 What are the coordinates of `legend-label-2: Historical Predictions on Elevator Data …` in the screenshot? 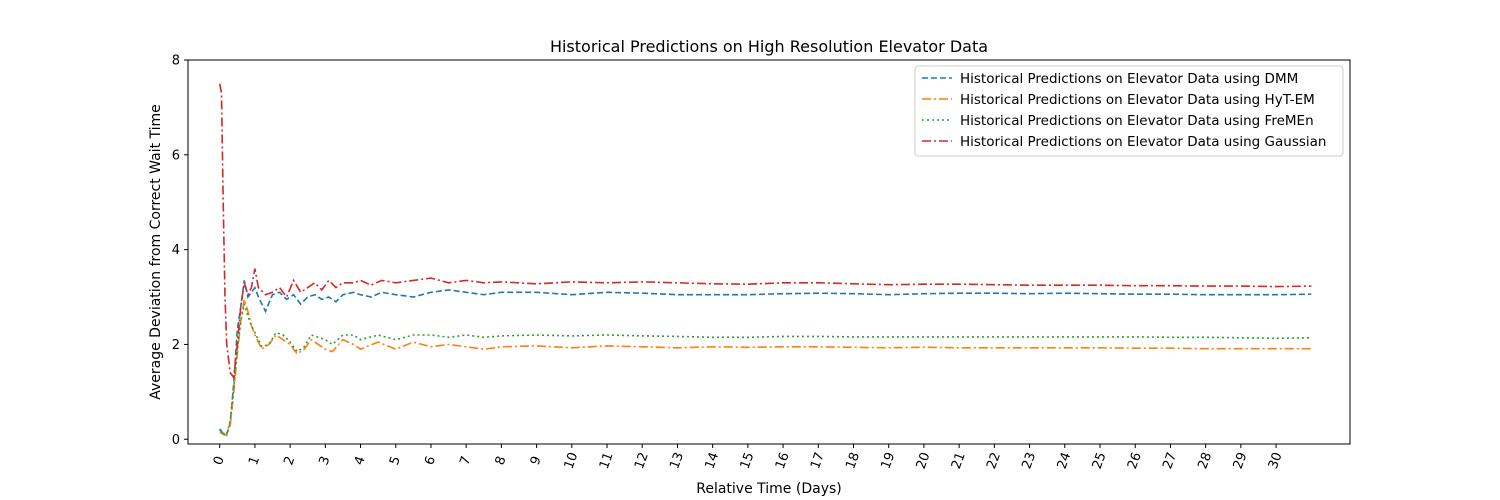 It's located at (1137, 121).